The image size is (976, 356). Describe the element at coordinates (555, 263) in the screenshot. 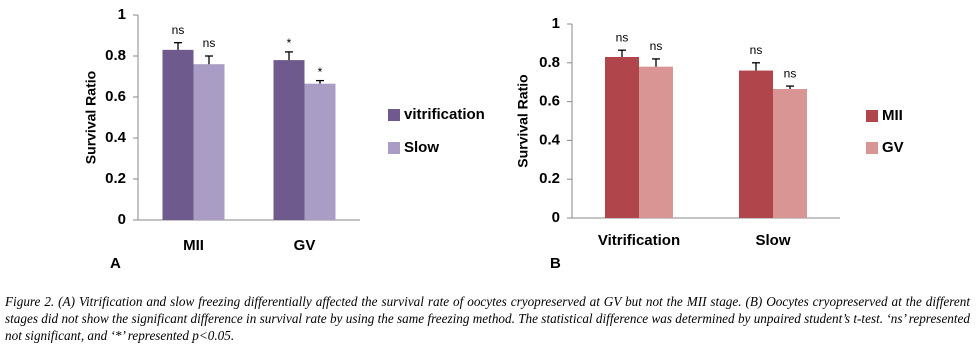

I see `panel-label: B` at that location.